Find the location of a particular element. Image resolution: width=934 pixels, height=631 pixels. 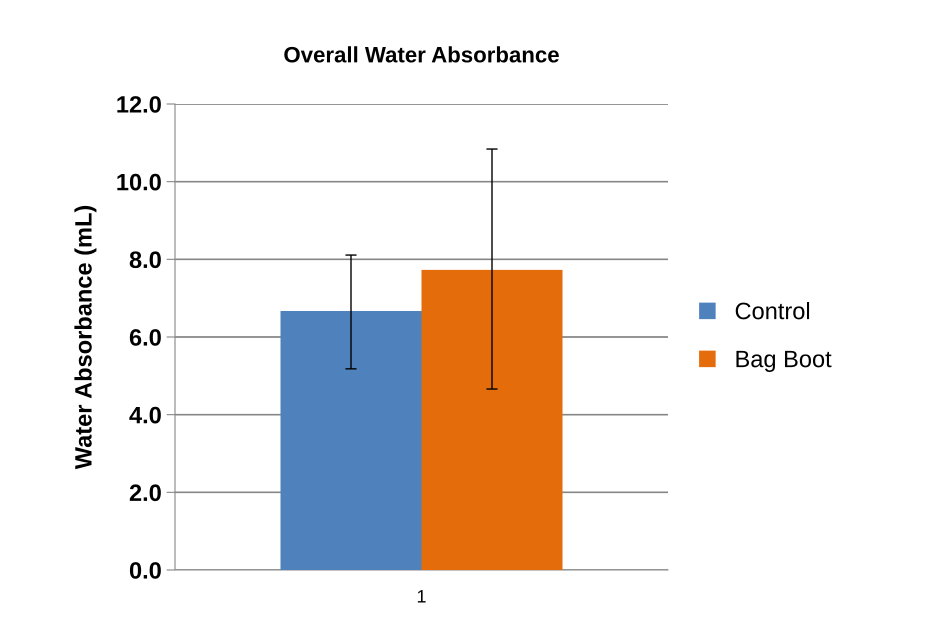

y-tick-label: 10.0 is located at coordinates (139, 182).